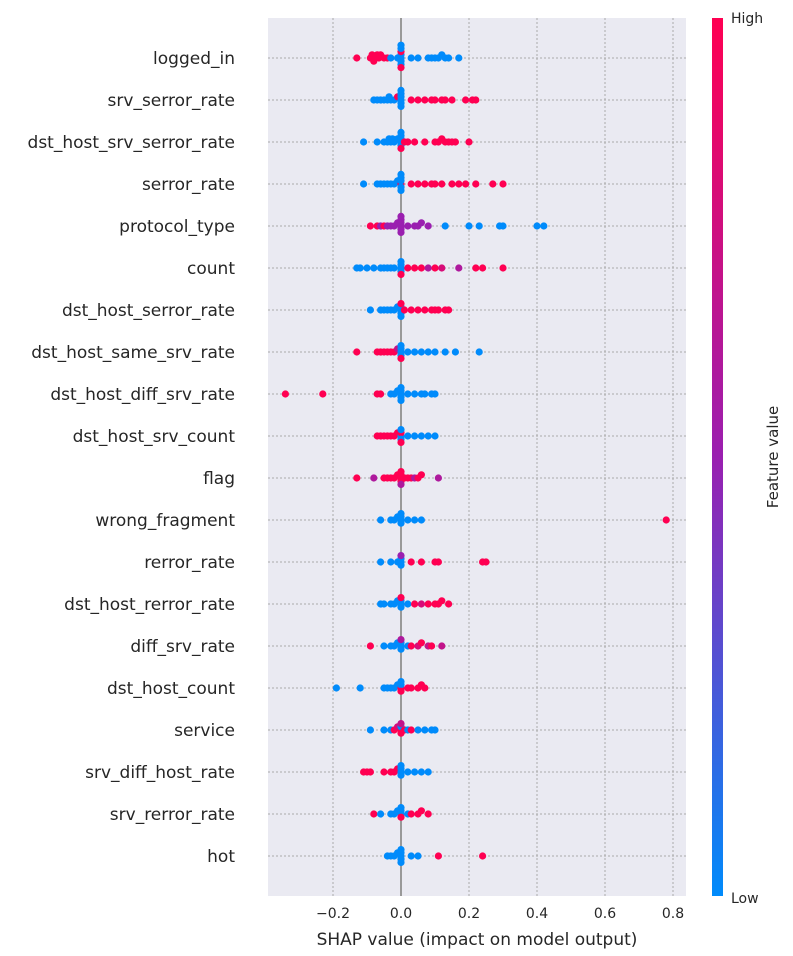 The height and width of the screenshot is (956, 793). Describe the element at coordinates (154, 437) in the screenshot. I see `feature-label: dst_host_srv_count` at that location.